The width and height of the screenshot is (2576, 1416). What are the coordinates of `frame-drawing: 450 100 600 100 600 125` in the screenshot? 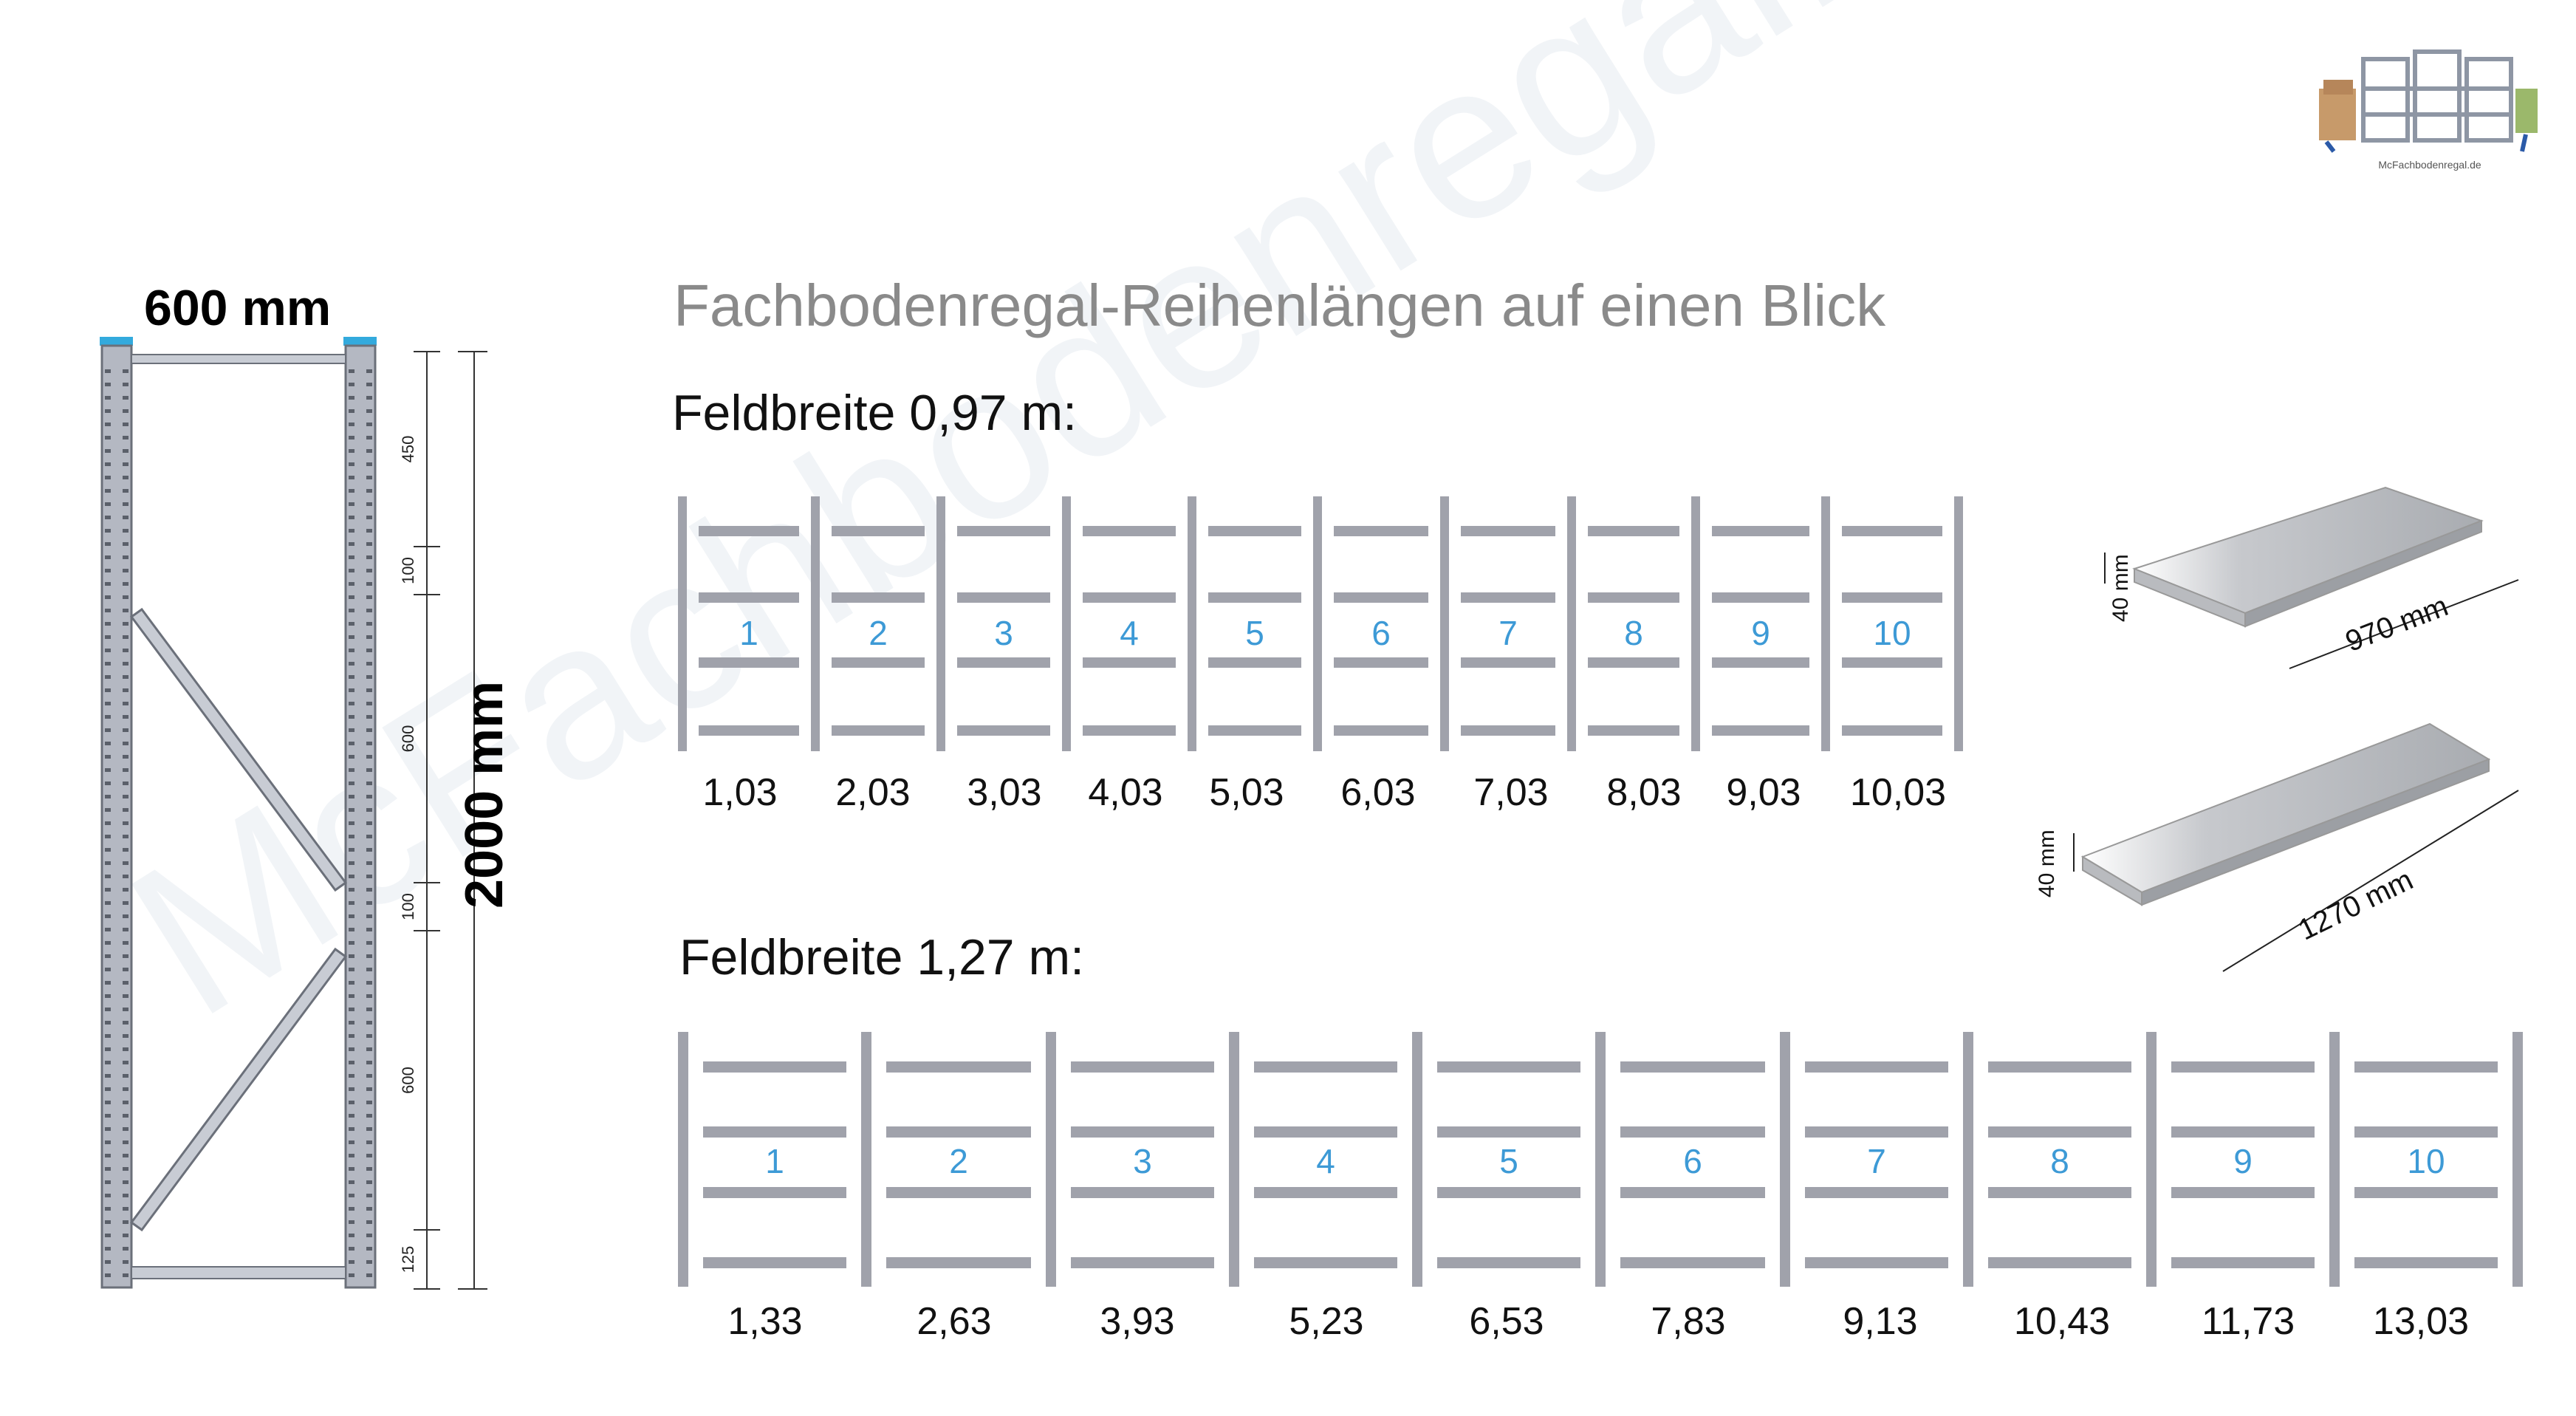 It's located at (293, 814).